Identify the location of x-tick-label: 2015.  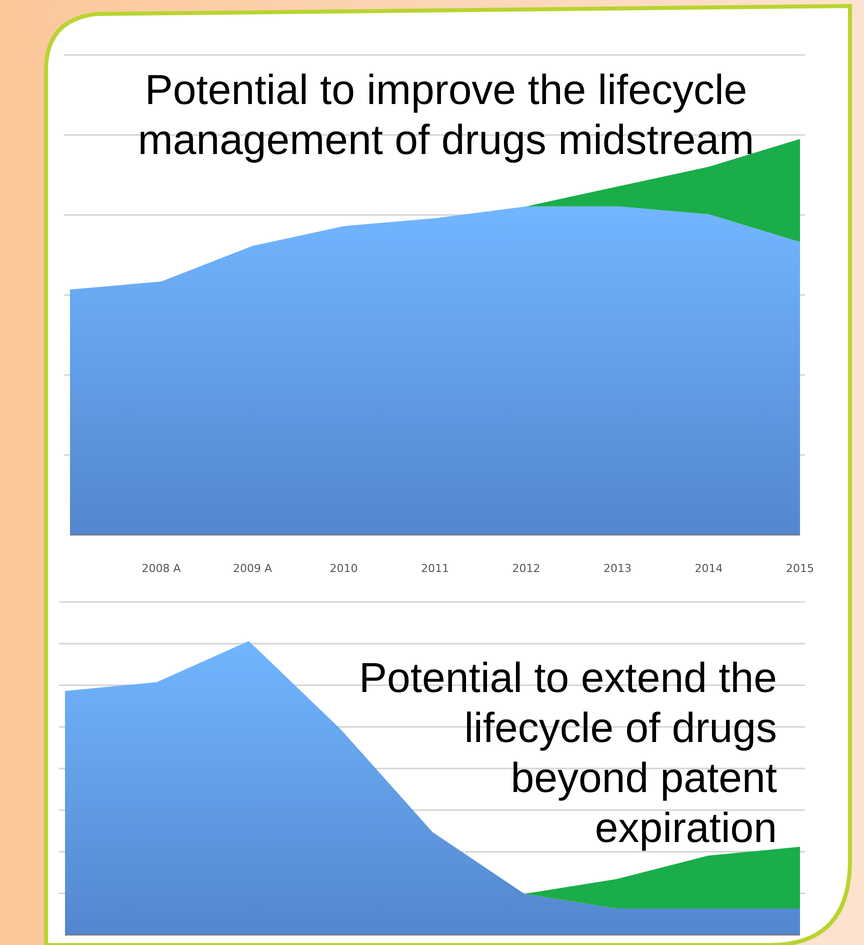
(800, 568).